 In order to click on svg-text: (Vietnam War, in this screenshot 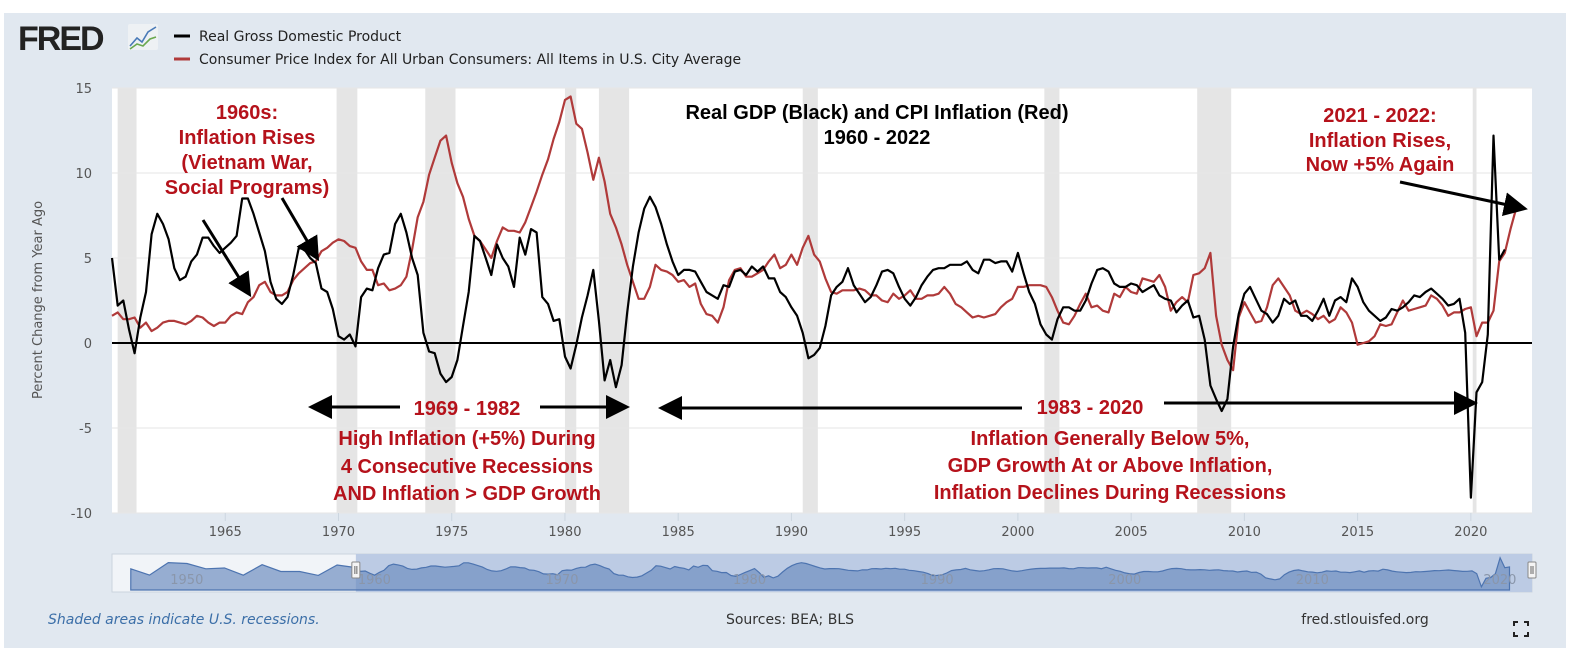, I will do `click(246, 163)`.